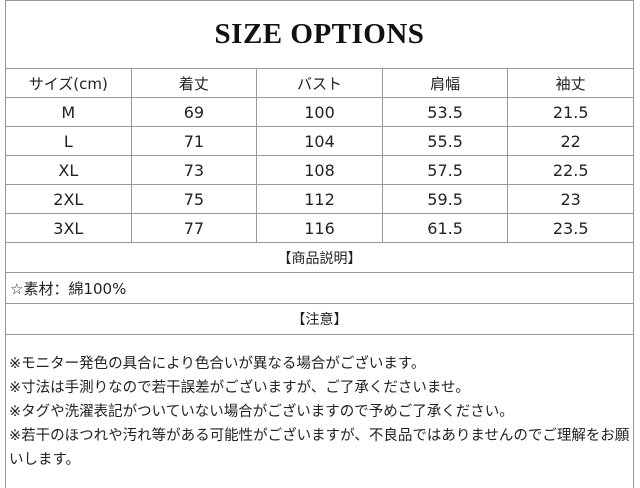  Describe the element at coordinates (194, 83) in the screenshot. I see `header-cell: 着丈` at that location.